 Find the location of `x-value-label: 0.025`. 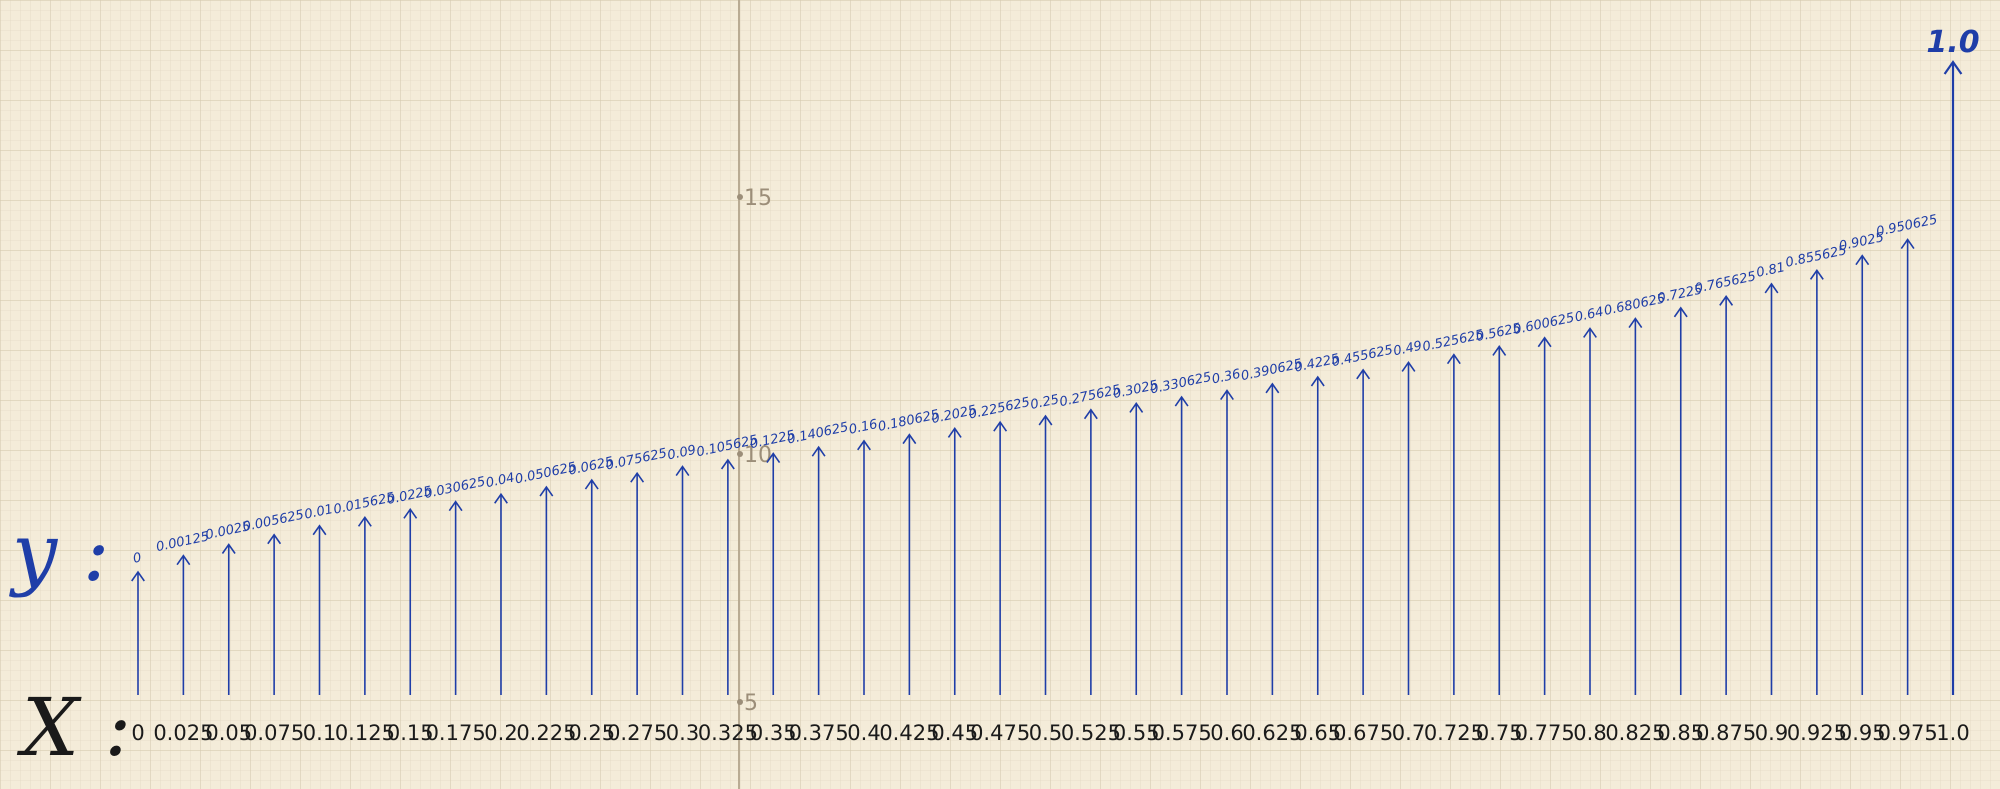

x-value-label: 0.025 is located at coordinates (183, 733).